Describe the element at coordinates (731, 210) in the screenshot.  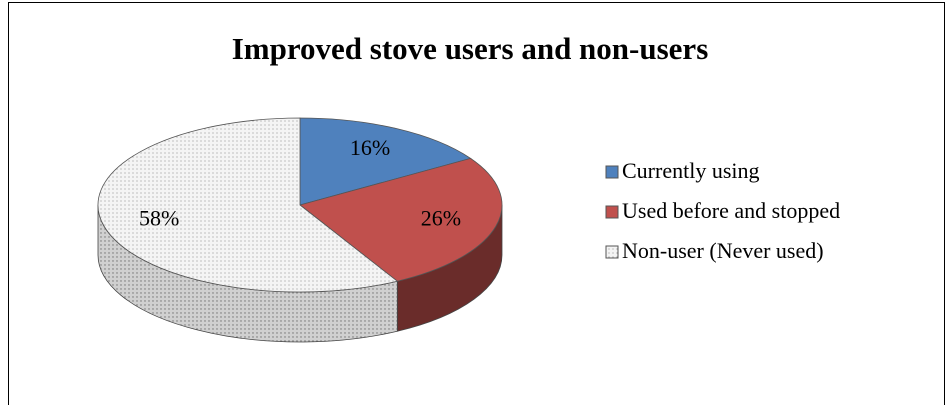
I see `legend-label: Used before and stopped` at that location.